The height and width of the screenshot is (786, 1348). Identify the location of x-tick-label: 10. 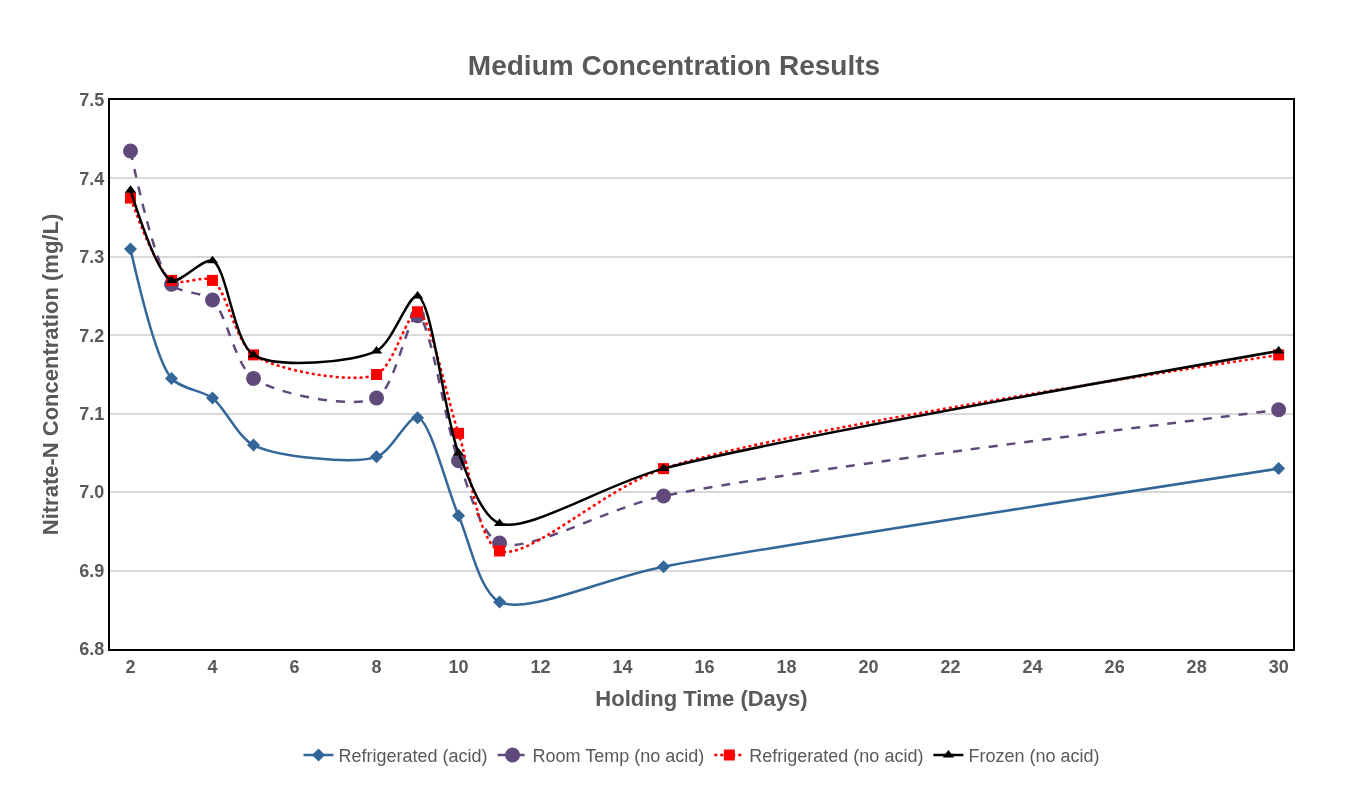
(458, 666).